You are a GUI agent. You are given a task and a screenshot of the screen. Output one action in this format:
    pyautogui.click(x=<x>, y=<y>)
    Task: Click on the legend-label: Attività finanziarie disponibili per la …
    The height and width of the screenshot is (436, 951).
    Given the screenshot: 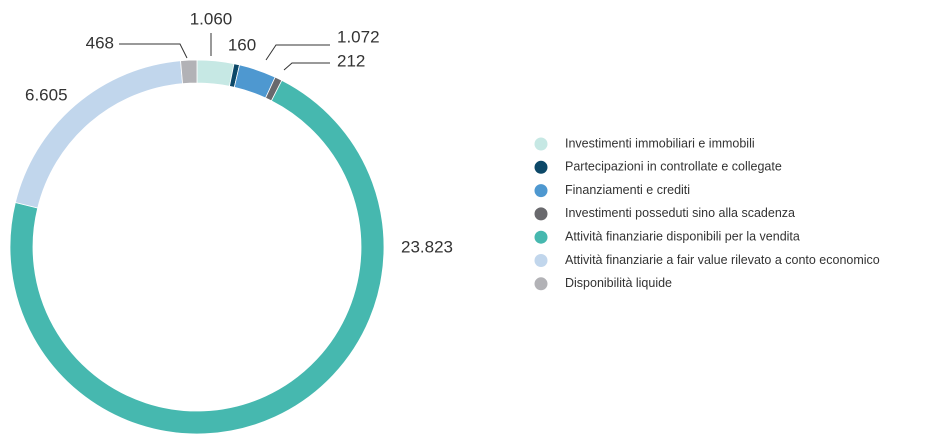 What is the action you would take?
    pyautogui.click(x=682, y=236)
    